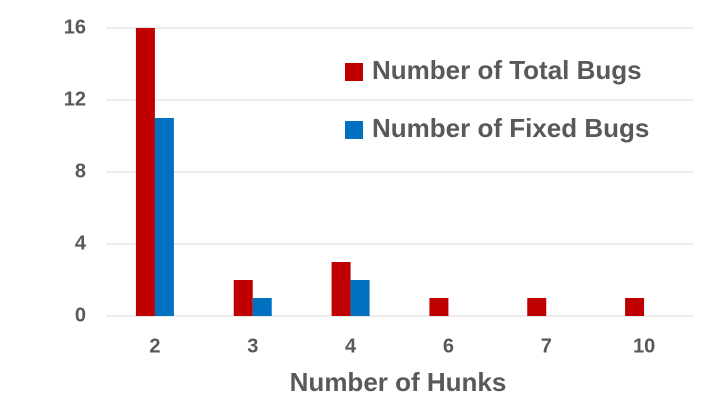 This screenshot has height=406, width=721. What do you see at coordinates (252, 346) in the screenshot?
I see `x-tick-label: 3` at bounding box center [252, 346].